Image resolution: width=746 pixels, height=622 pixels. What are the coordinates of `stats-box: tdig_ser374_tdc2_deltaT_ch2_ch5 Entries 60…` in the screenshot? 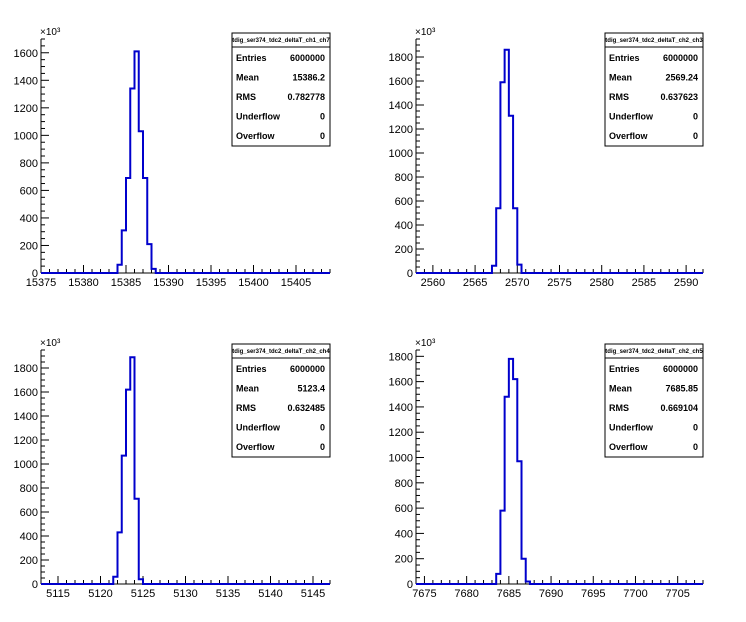 It's located at (654, 400).